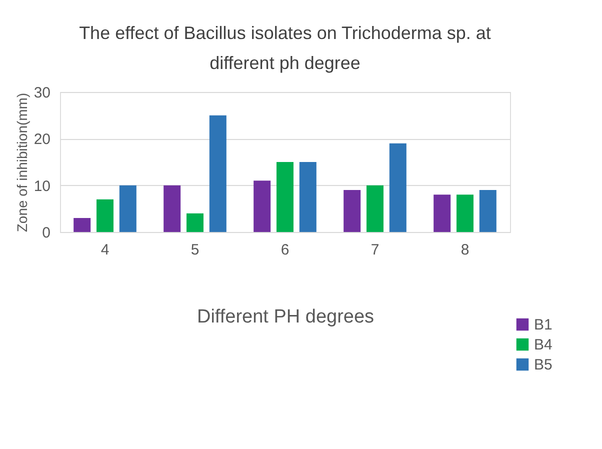 The image size is (602, 449). Describe the element at coordinates (543, 365) in the screenshot. I see `legend-label: B5` at that location.